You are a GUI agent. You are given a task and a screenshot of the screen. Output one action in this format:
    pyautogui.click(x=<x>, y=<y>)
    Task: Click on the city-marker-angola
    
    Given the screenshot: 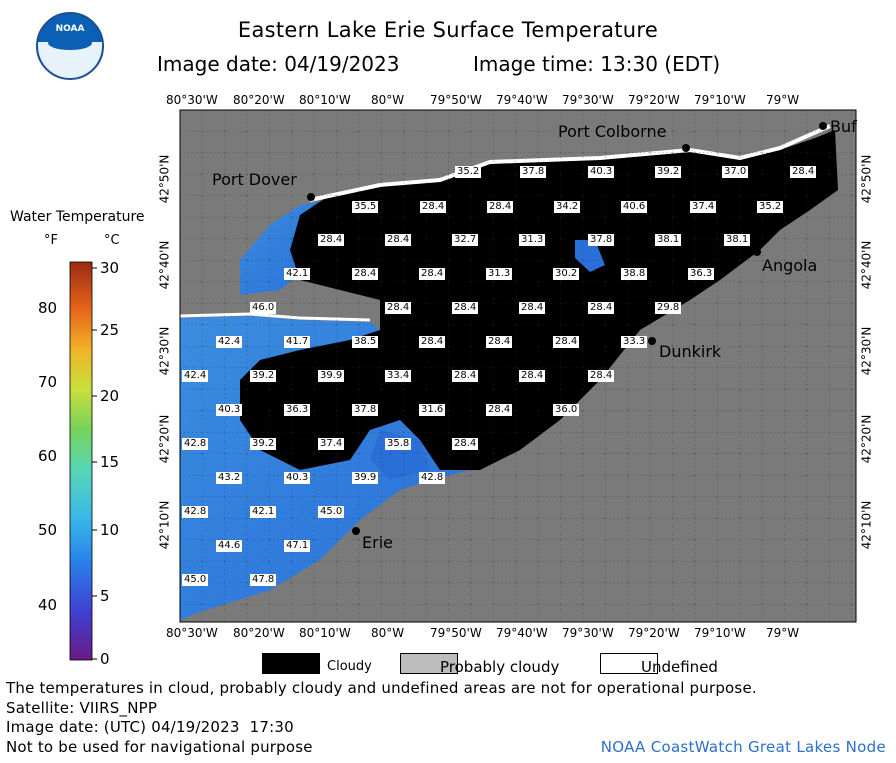 What is the action you would take?
    pyautogui.click(x=757, y=252)
    